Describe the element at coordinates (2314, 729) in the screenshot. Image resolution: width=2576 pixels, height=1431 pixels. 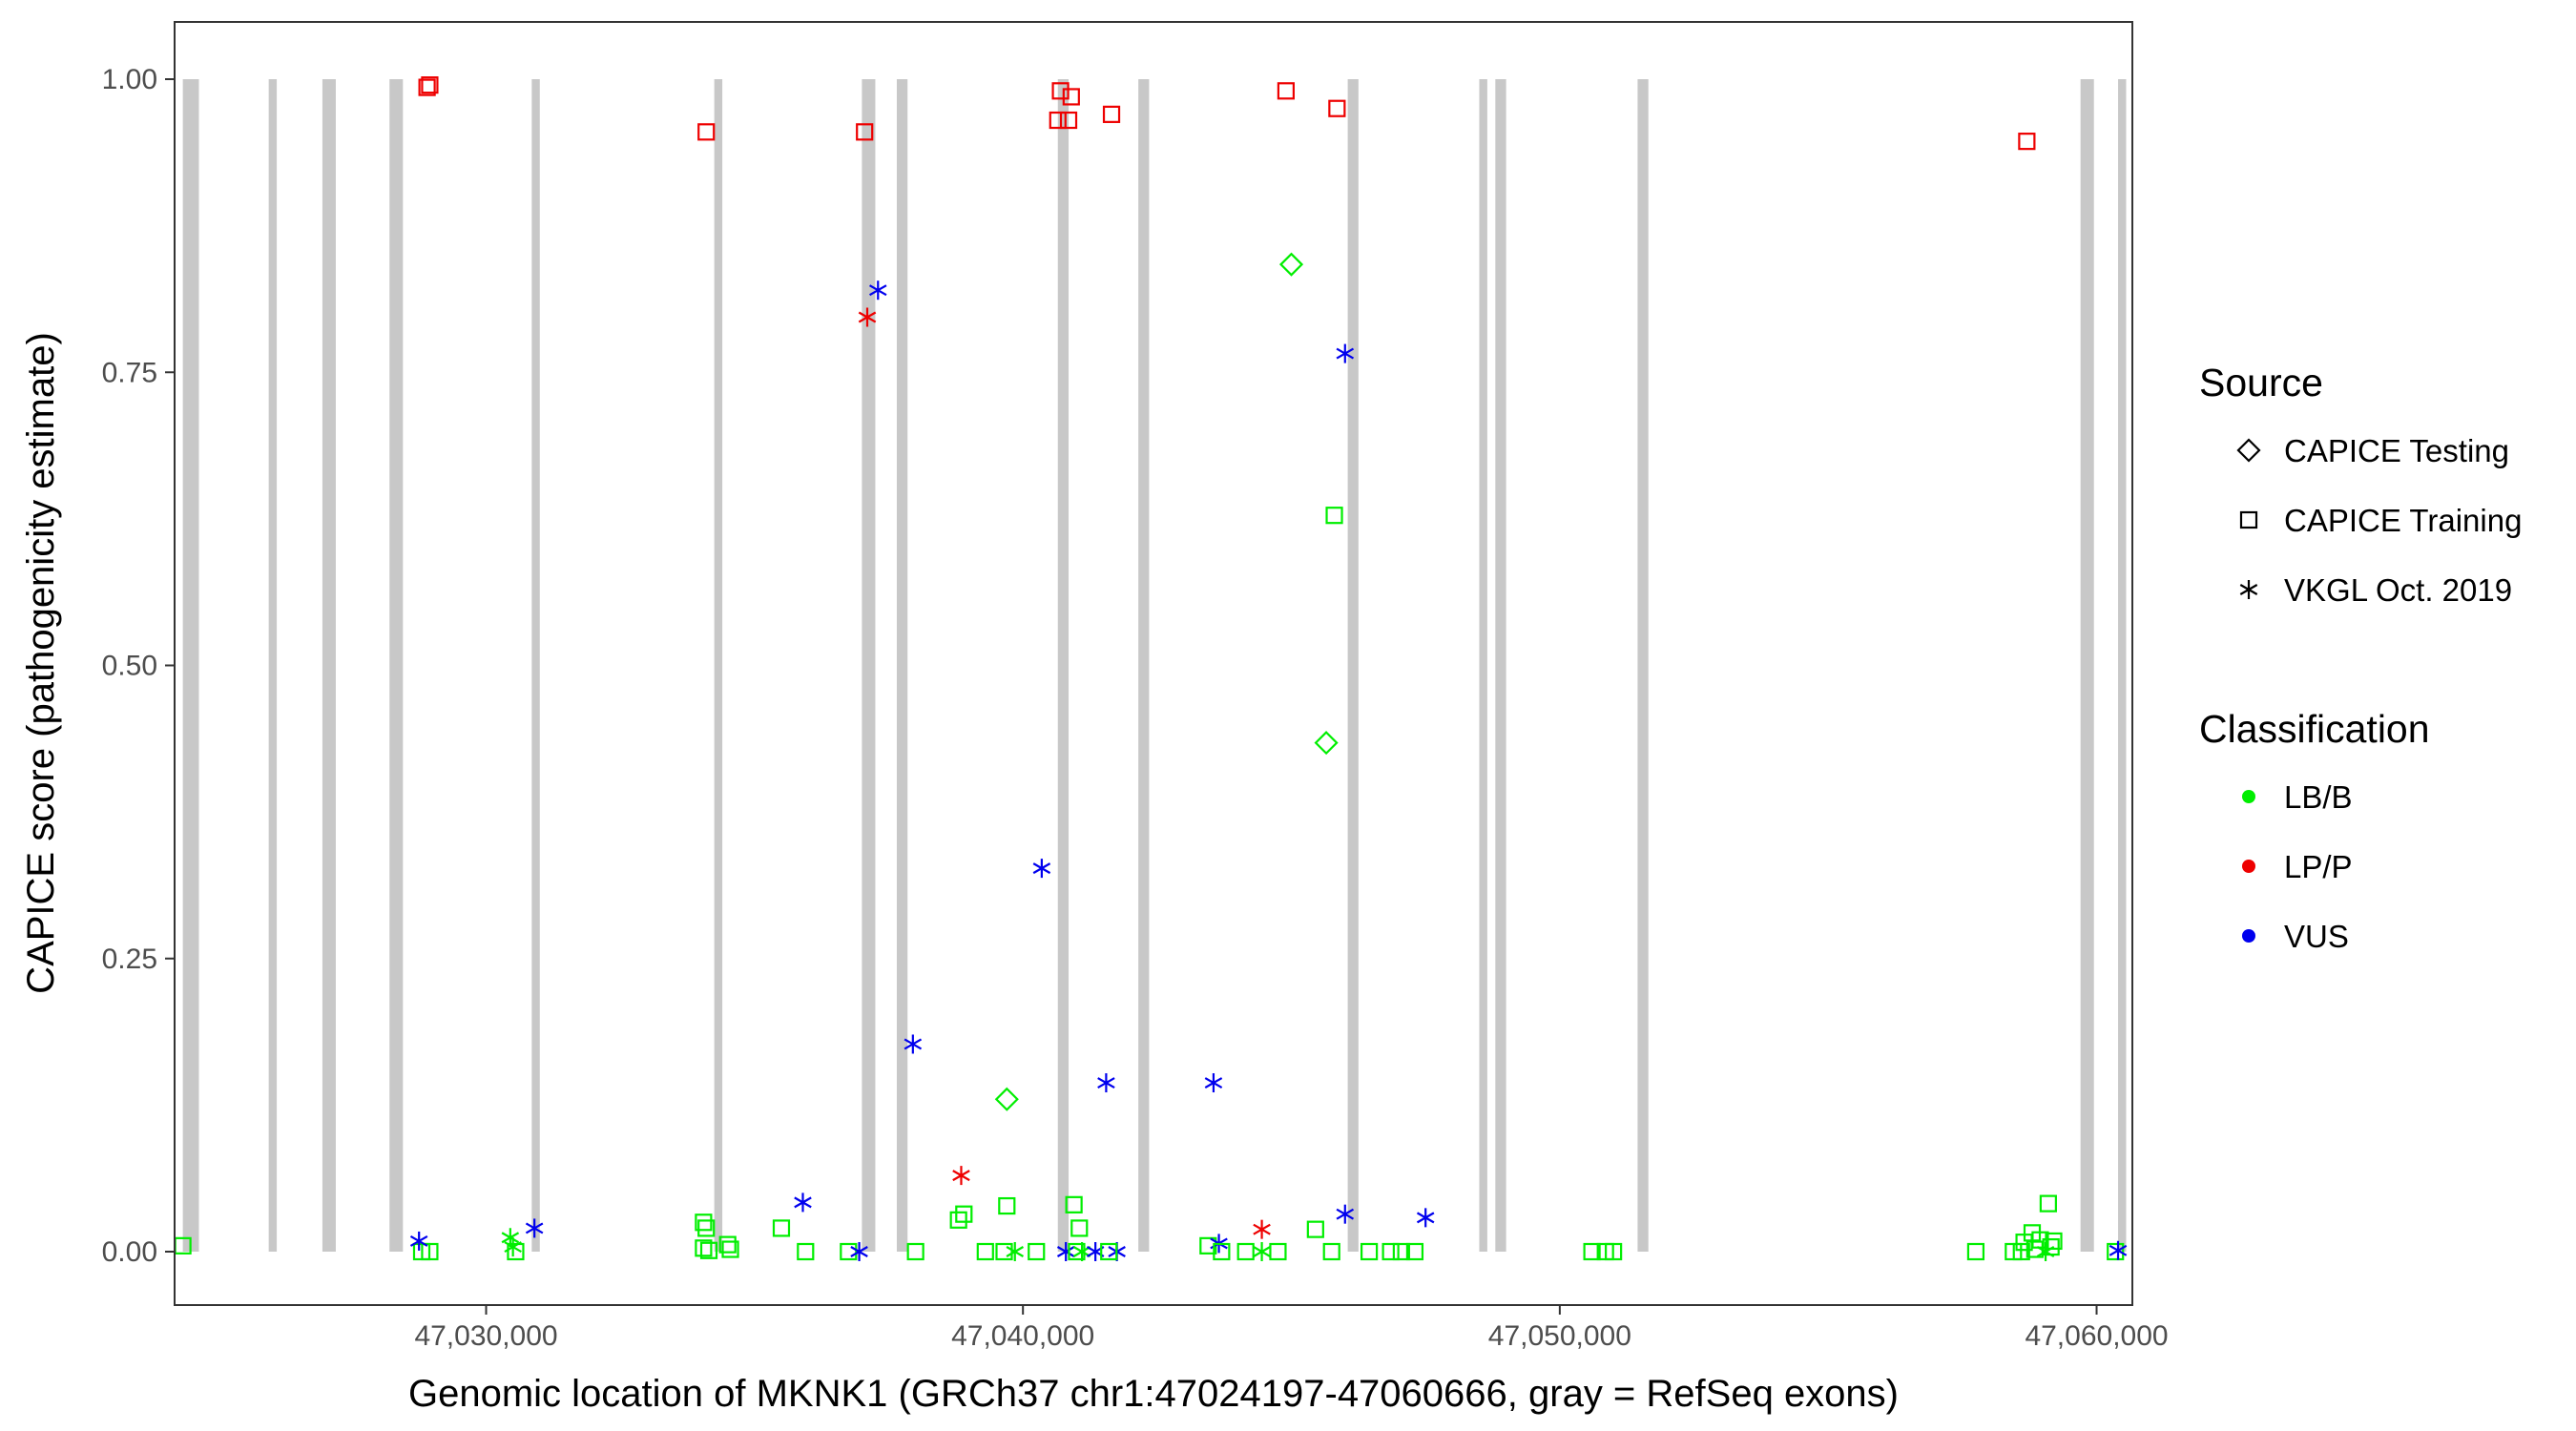
I see `legend-title-classification: Classification` at that location.